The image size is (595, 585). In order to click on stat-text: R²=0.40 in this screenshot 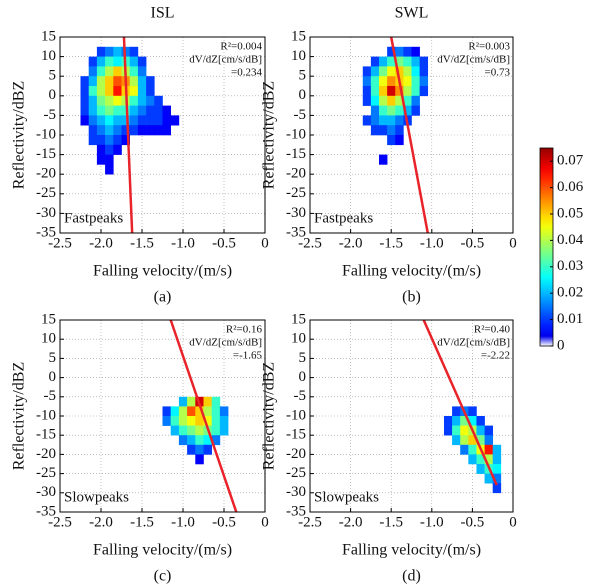, I will do `click(492, 330)`.